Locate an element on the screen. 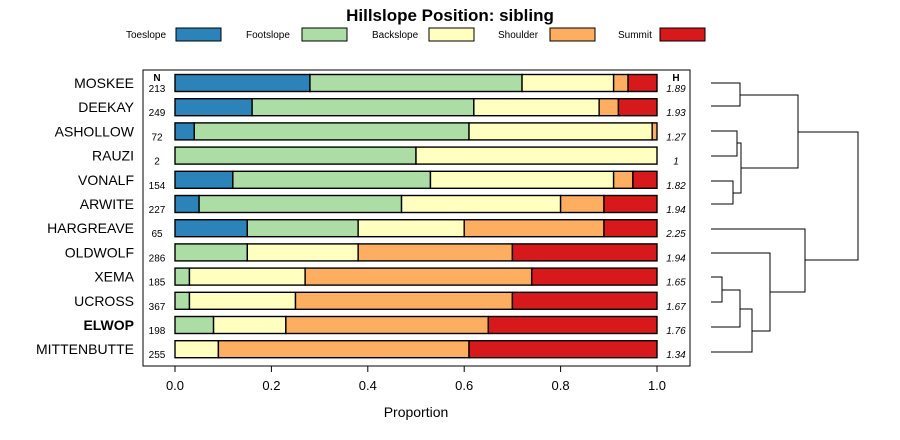 This screenshot has width=900, height=440. n-value: 249 is located at coordinates (157, 113).